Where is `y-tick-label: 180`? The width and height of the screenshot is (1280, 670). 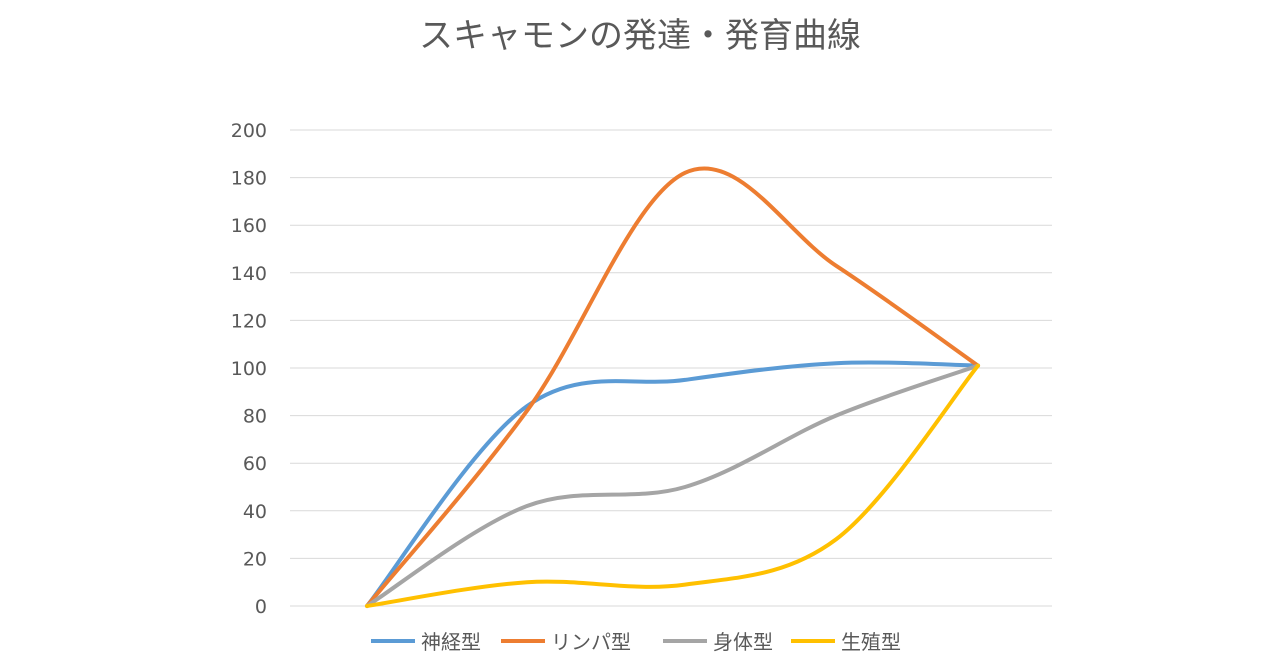
y-tick-label: 180 is located at coordinates (249, 179).